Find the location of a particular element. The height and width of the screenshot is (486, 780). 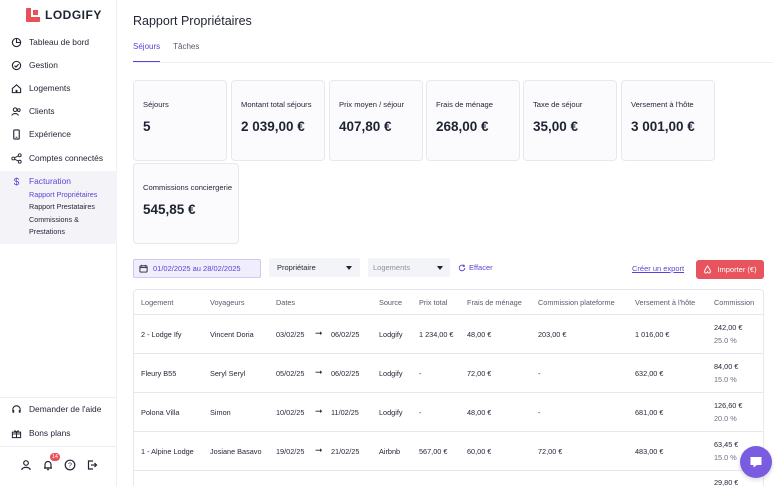

cell-date-from: 05/02/25 is located at coordinates (290, 373).